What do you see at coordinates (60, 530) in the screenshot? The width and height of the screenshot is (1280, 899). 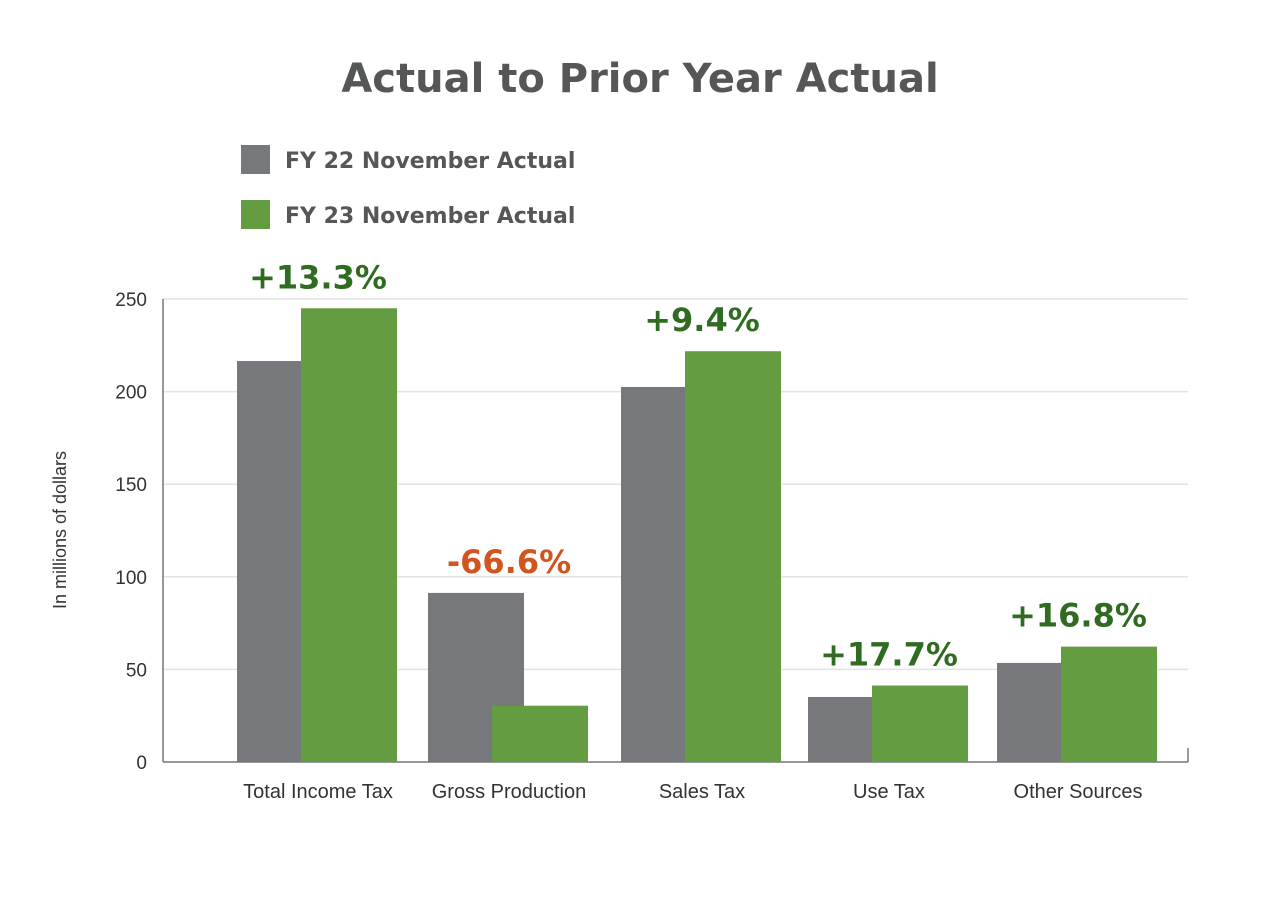 I see `y-axis-label: In millions of dollars` at bounding box center [60, 530].